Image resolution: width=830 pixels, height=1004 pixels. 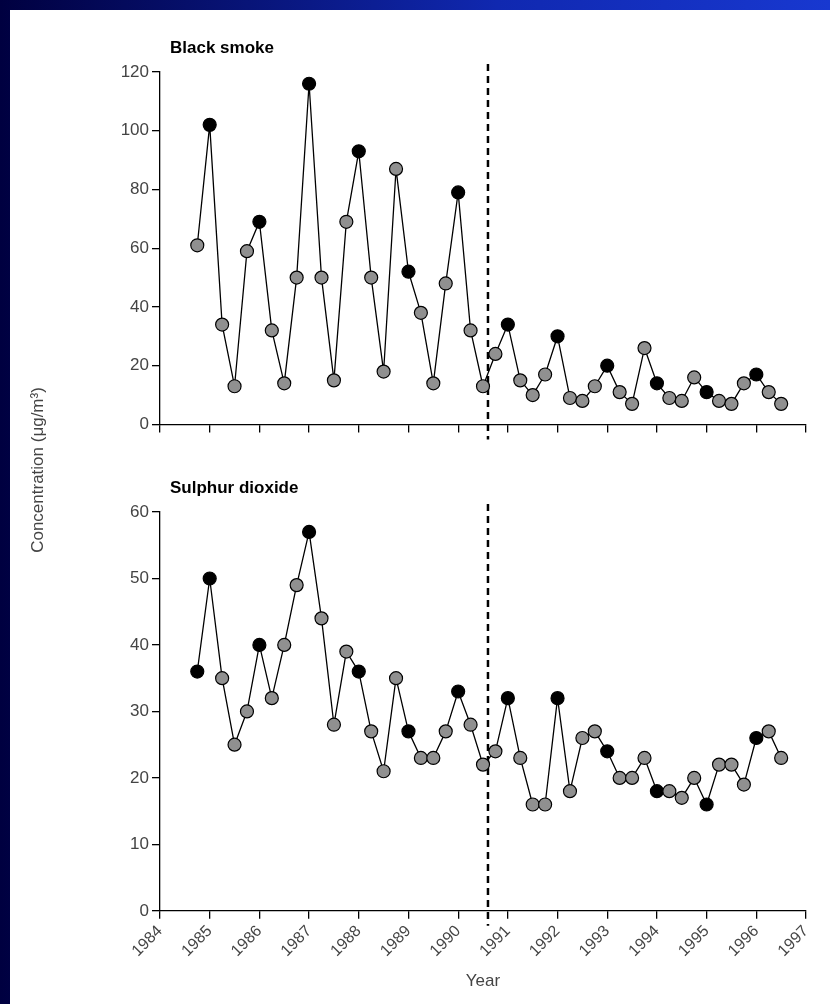 I want to click on y-tick-label: 80, so click(x=139, y=189).